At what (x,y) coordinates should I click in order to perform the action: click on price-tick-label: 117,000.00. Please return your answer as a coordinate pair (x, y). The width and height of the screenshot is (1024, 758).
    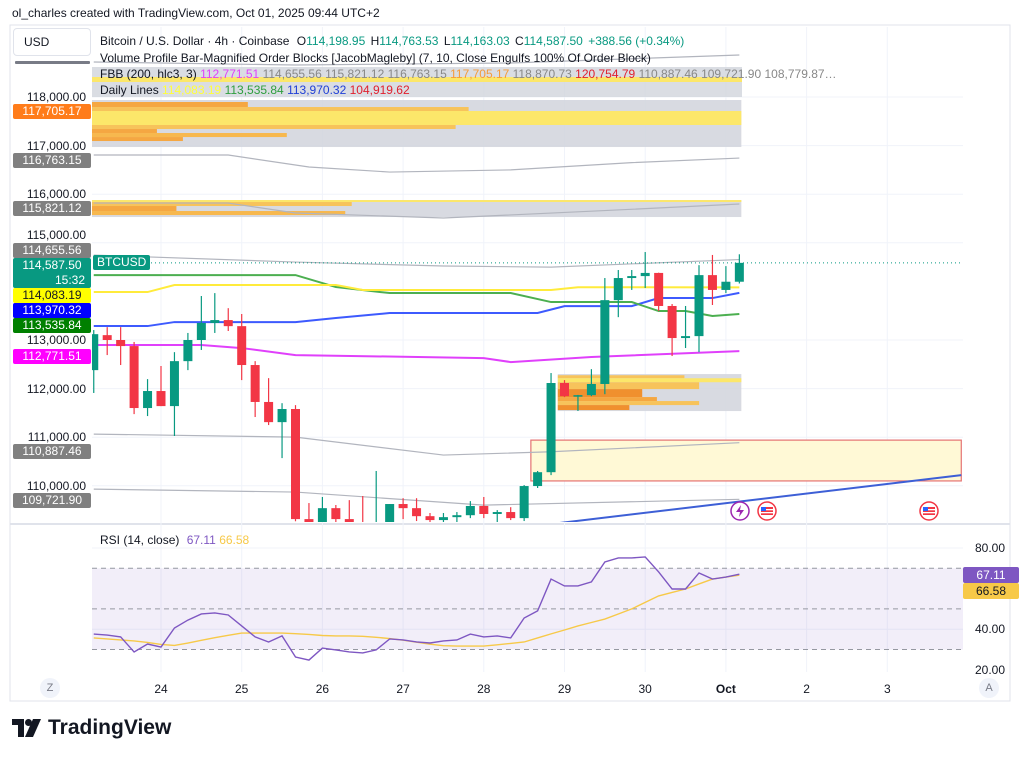
    Looking at the image, I should click on (56, 145).